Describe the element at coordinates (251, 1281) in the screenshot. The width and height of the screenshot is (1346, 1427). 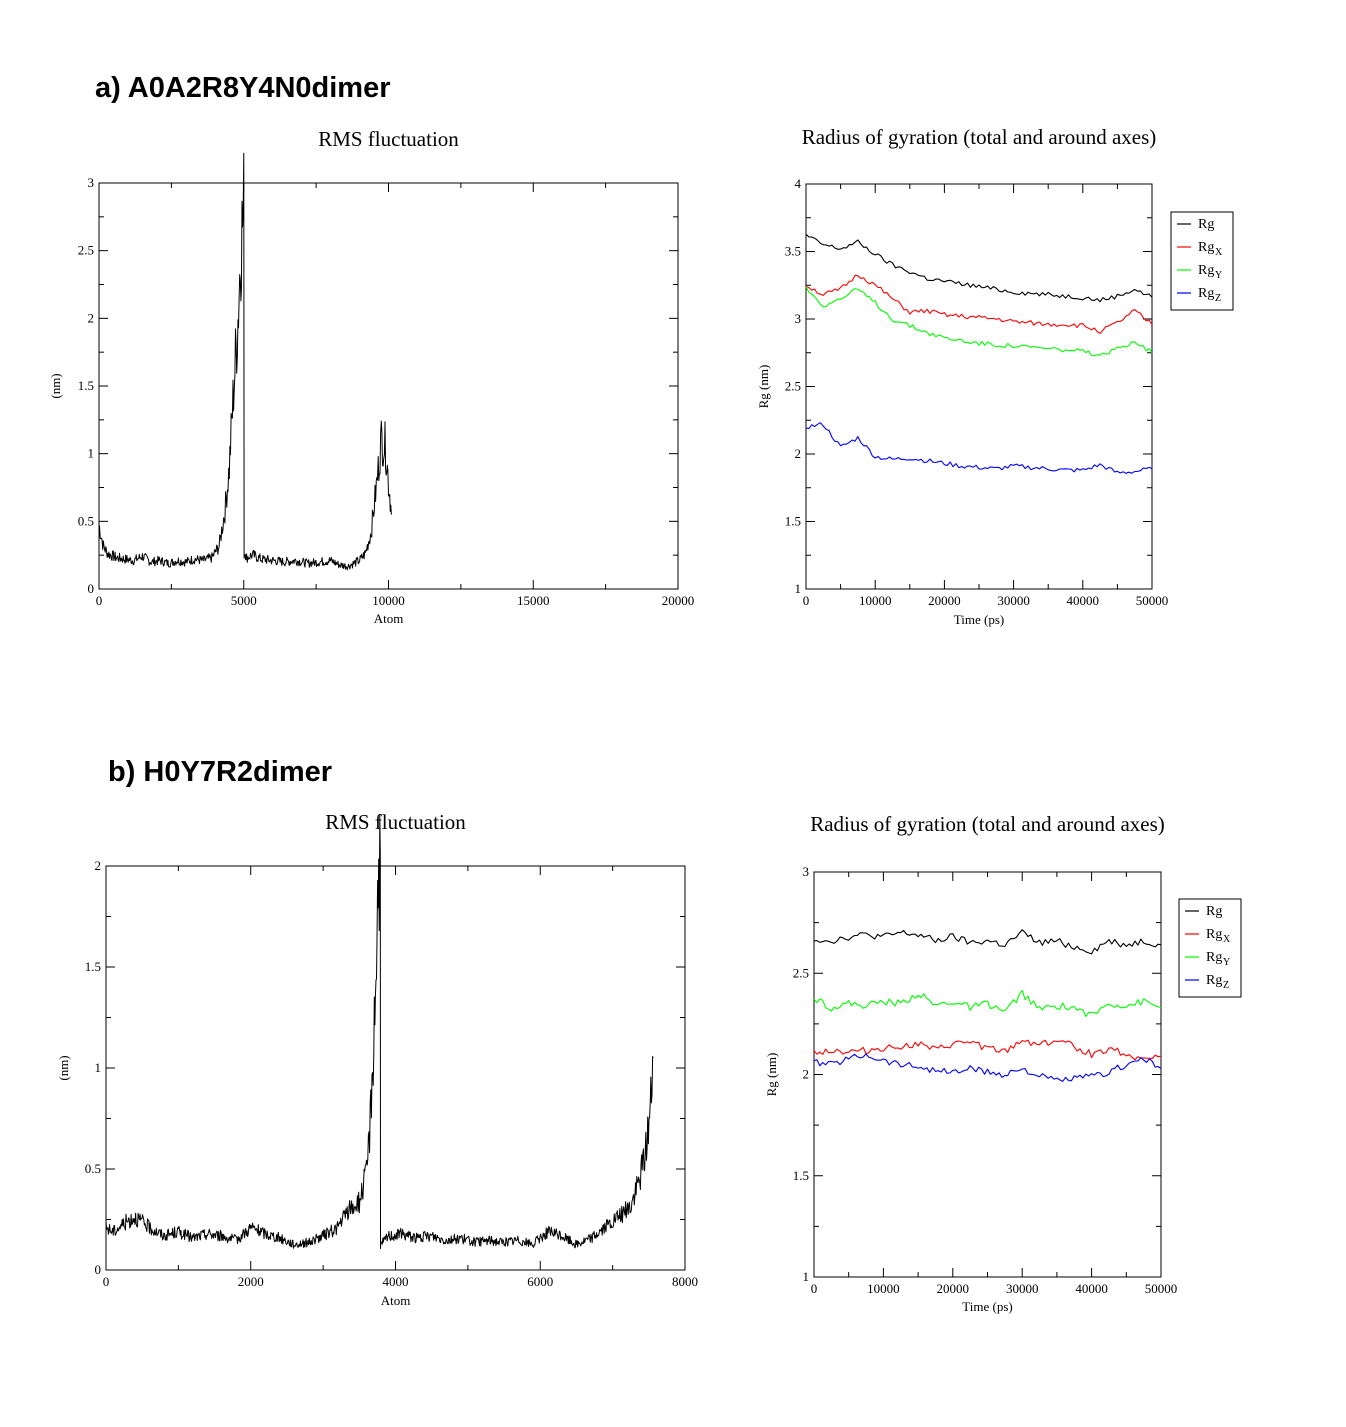
I see `x-tick-label: 2000` at that location.